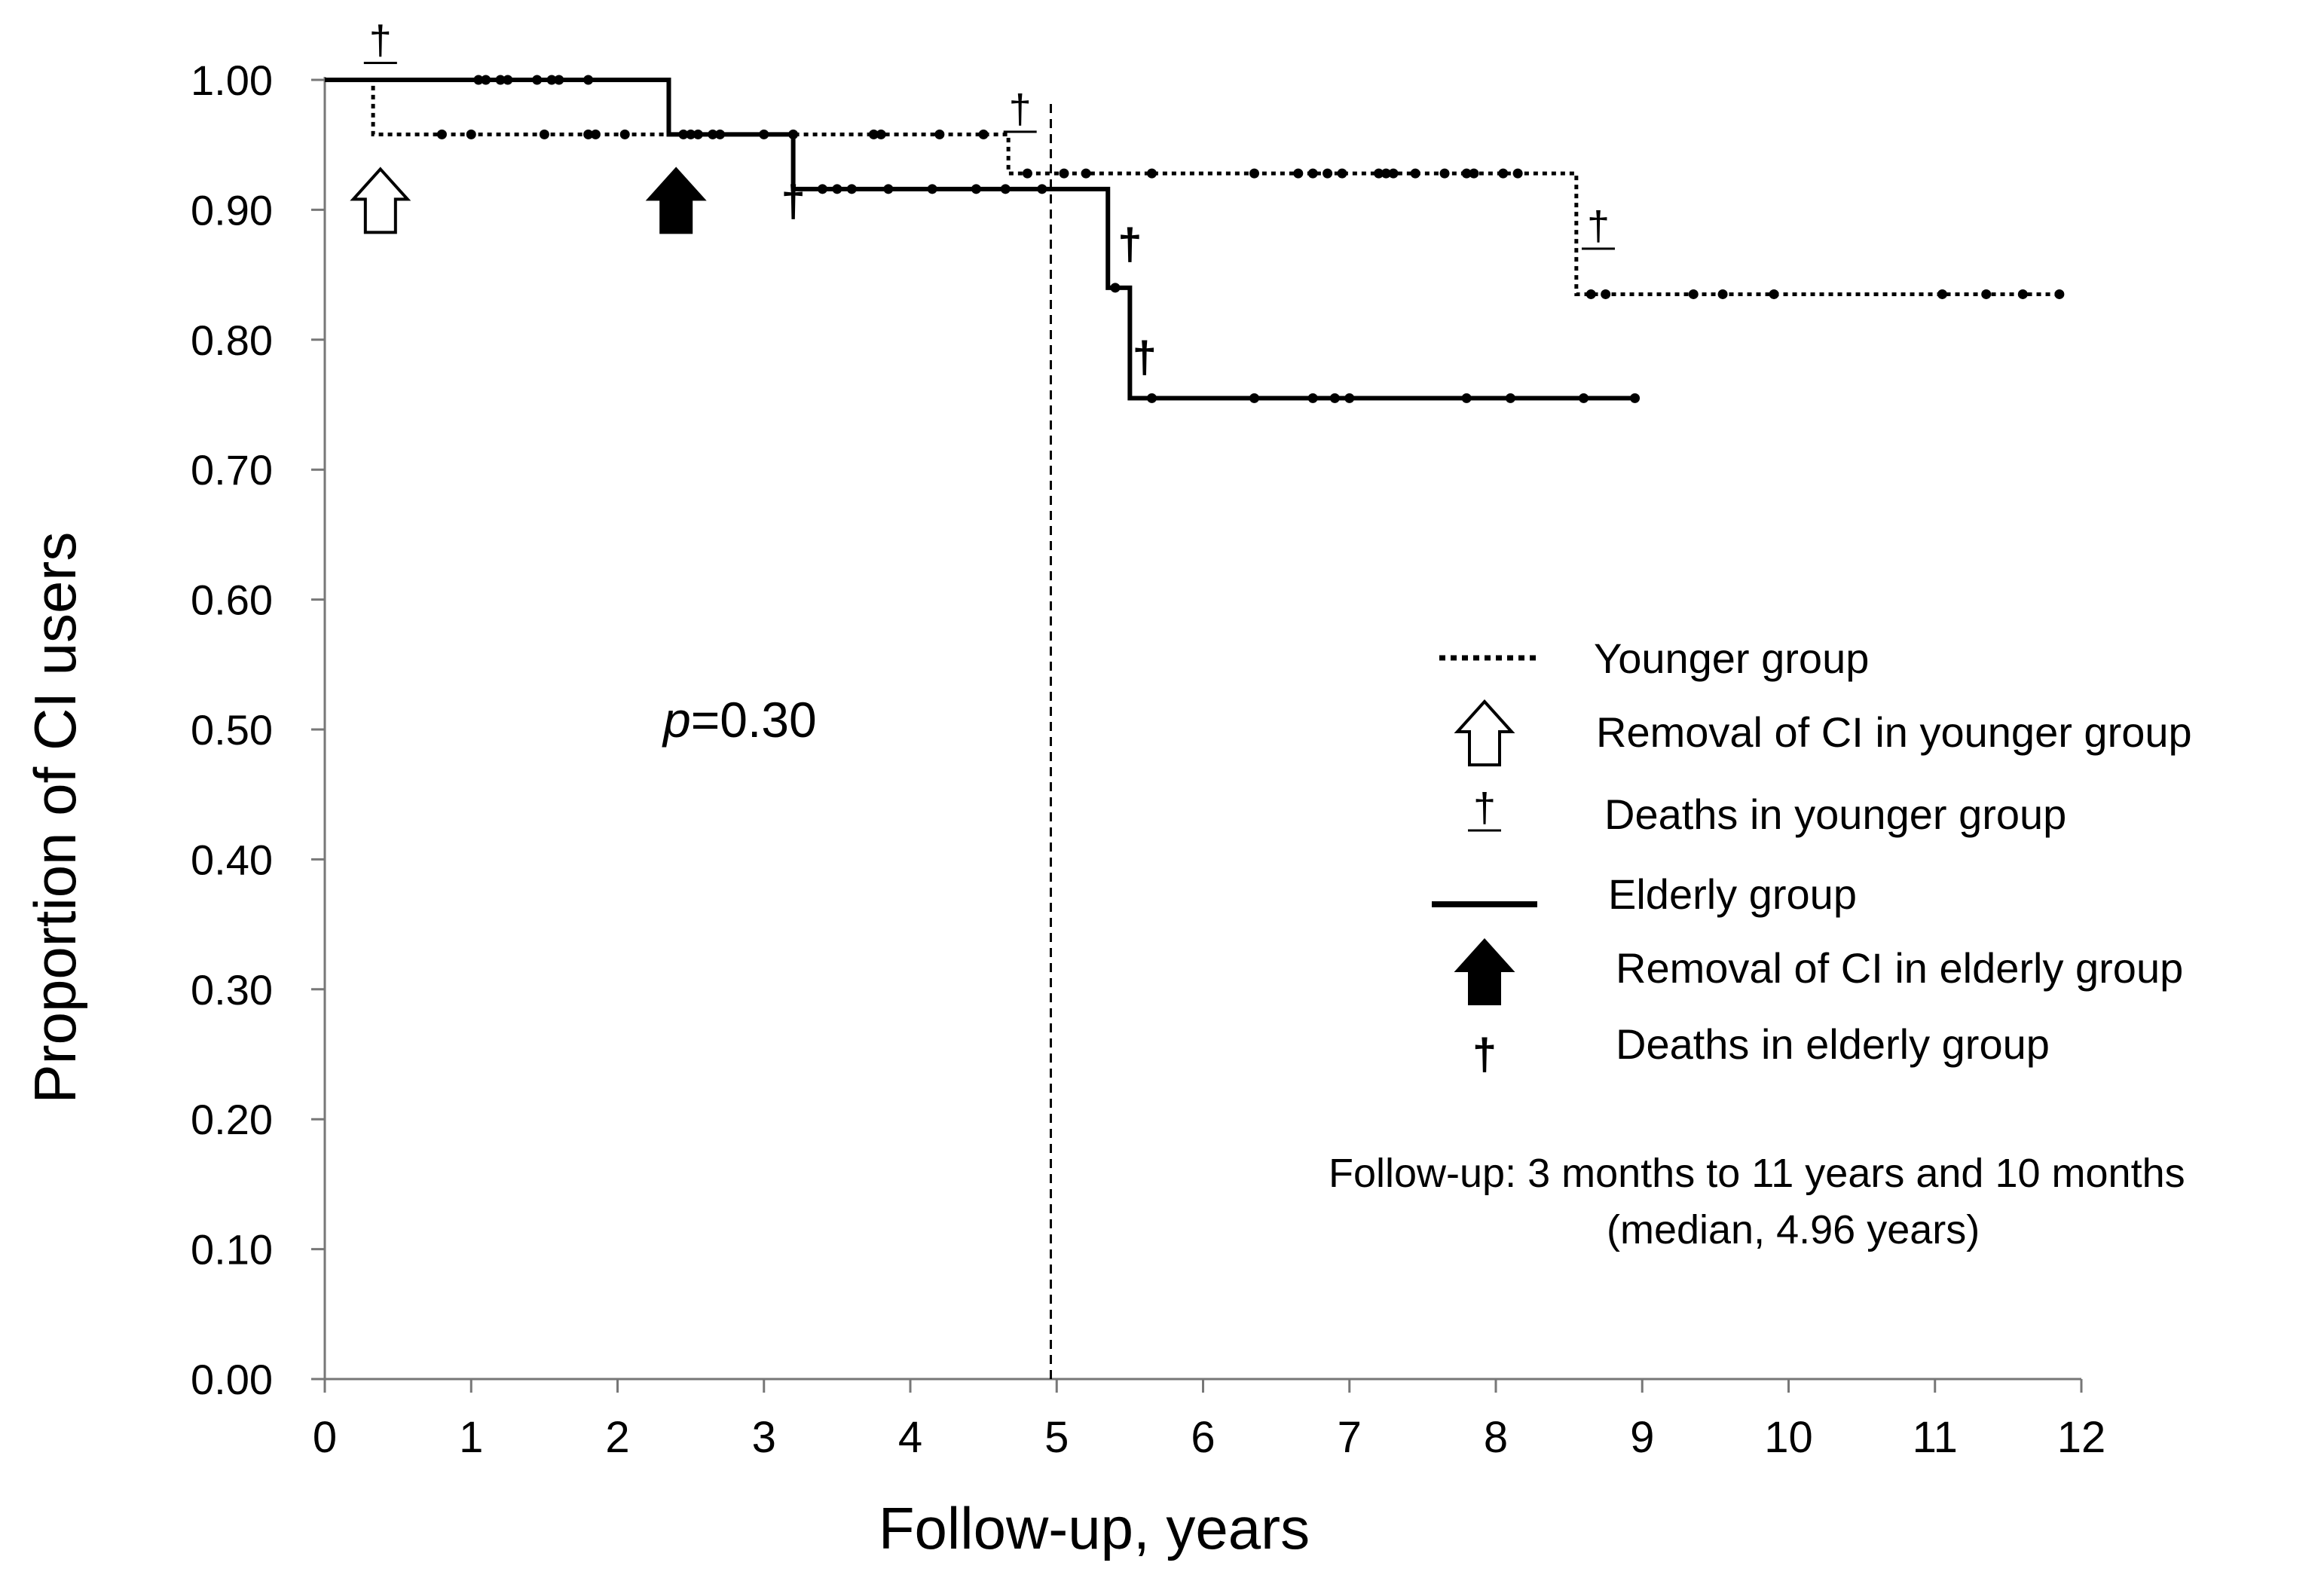 This screenshot has height=1578, width=2324. Describe the element at coordinates (380, 200) in the screenshot. I see `younger-group-removal-arrow` at that location.